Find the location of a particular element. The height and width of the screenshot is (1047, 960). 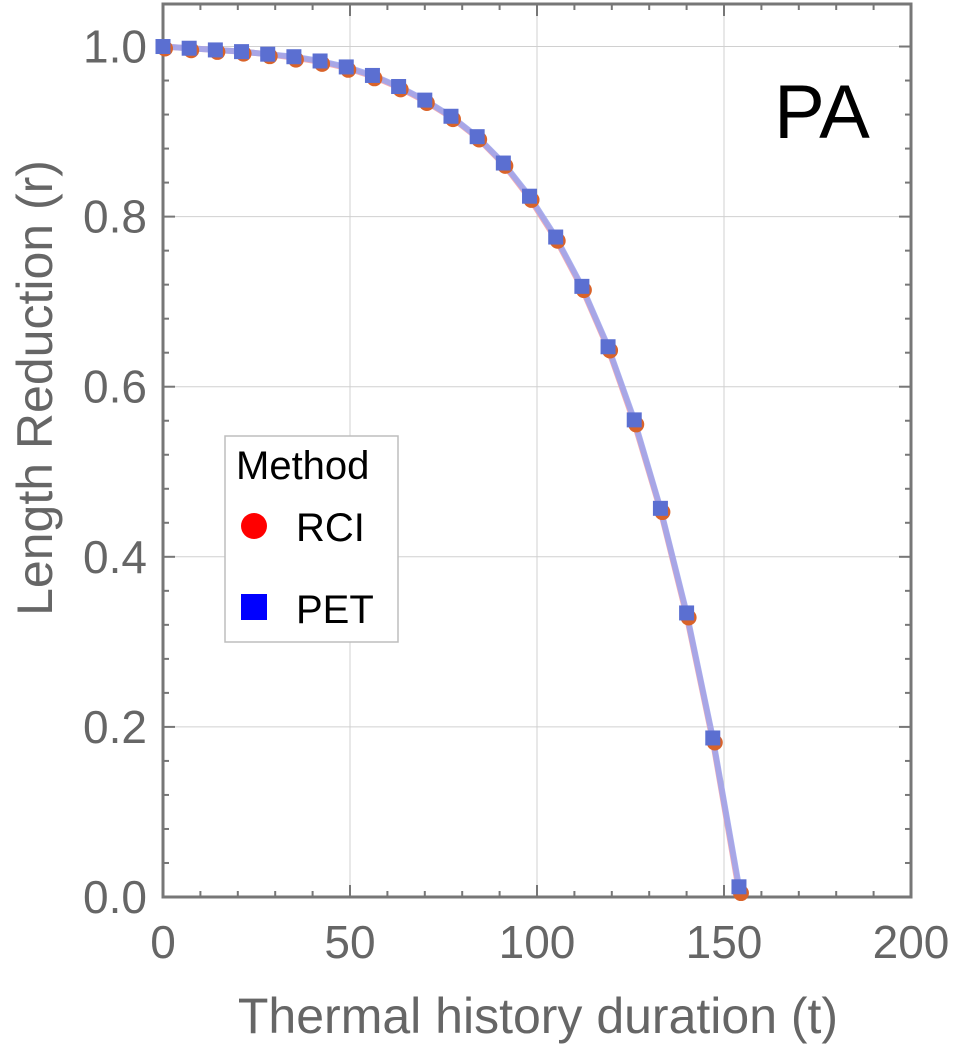

x-axis-label: Thermal history duration (t) is located at coordinates (538, 1016).